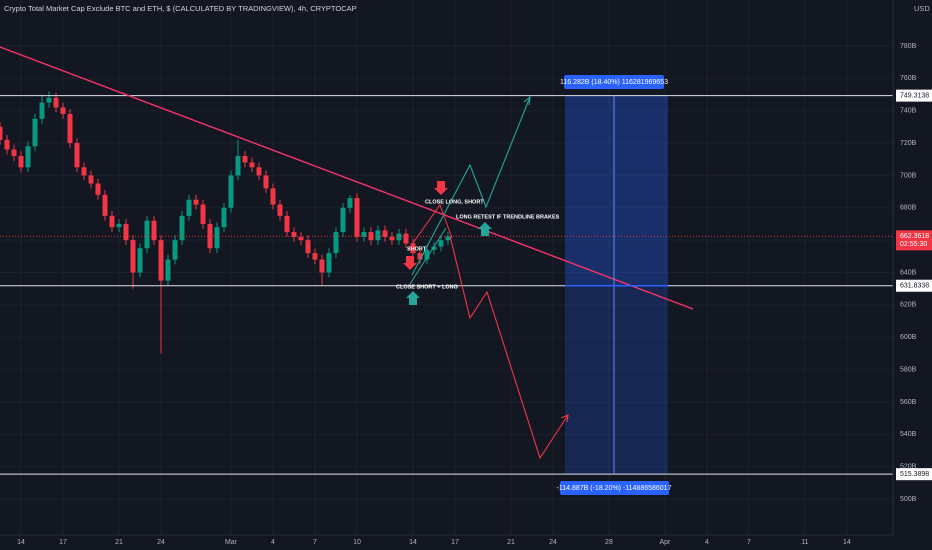 This screenshot has height=550, width=932. What do you see at coordinates (908, 272) in the screenshot?
I see `y-tick-label: 640B` at bounding box center [908, 272].